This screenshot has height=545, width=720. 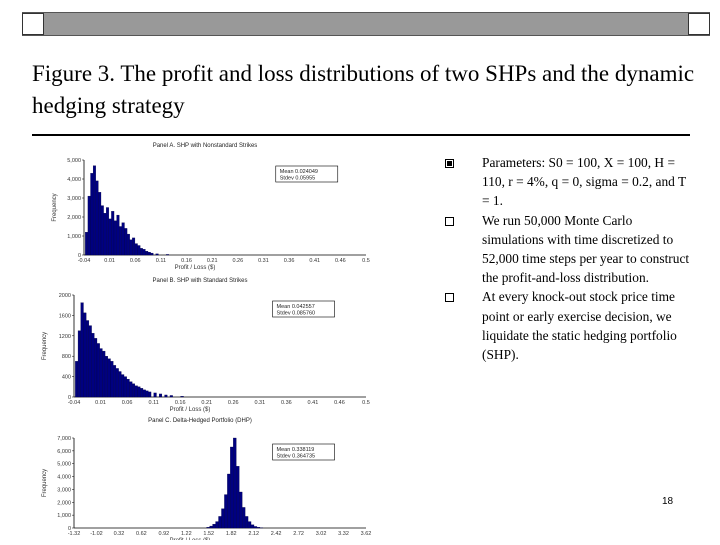 I want to click on y-tick-label: 400, so click(x=66, y=378).